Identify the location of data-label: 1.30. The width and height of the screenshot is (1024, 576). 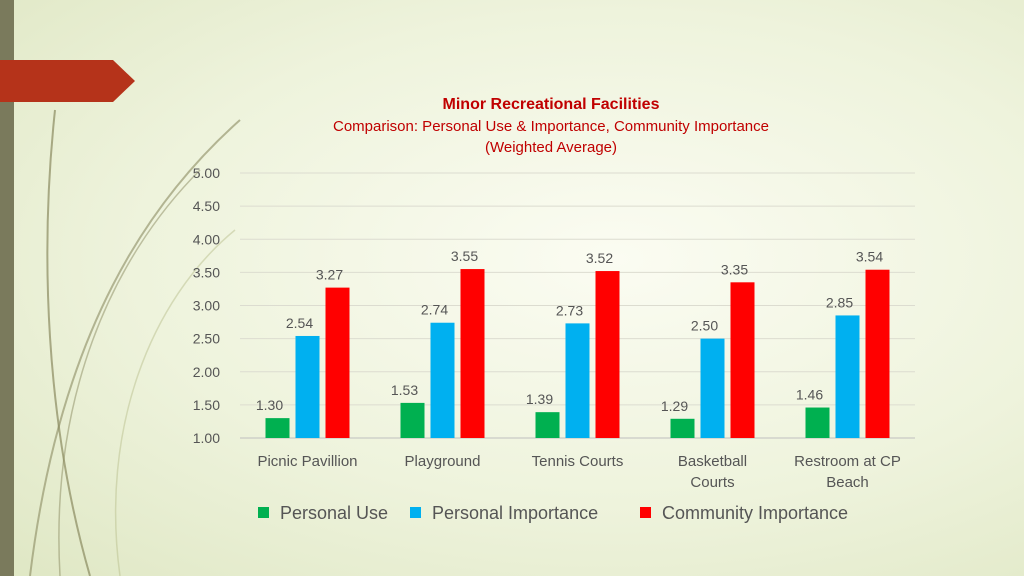
(269, 405).